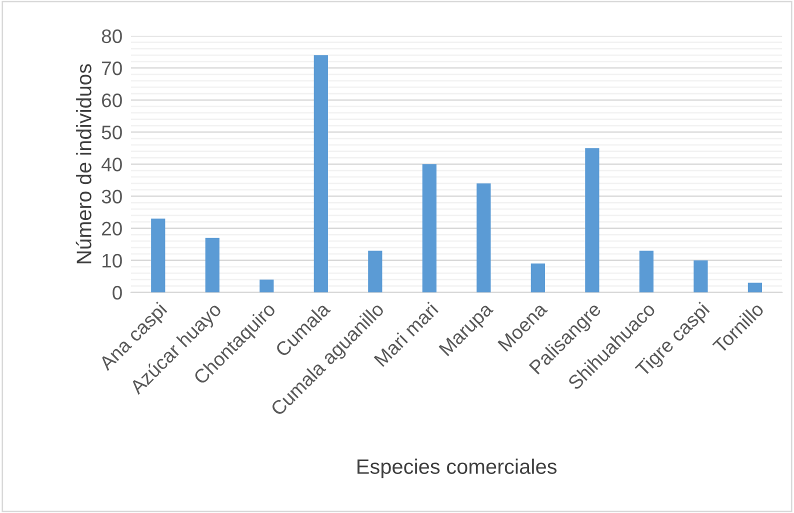 The height and width of the screenshot is (513, 794). I want to click on y-tick-label: 60, so click(112, 101).